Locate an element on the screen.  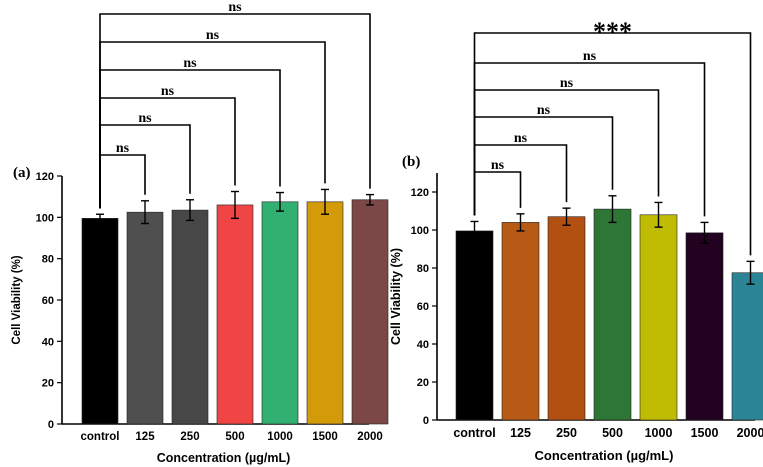
significance-label: *** is located at coordinates (612, 31).